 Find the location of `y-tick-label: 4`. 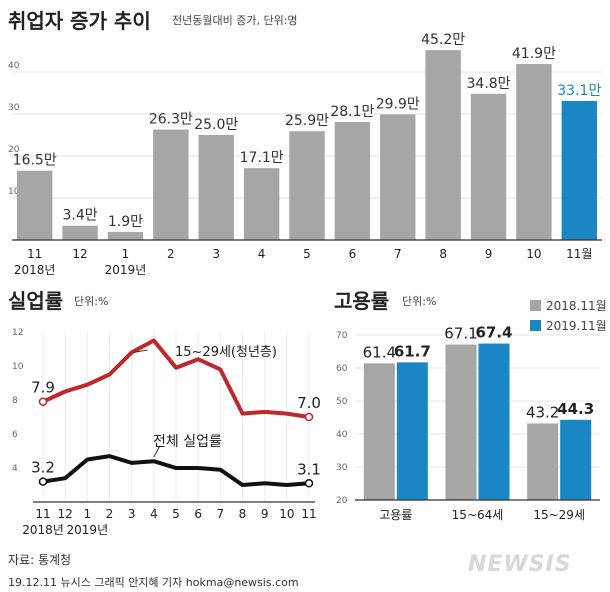

y-tick-label: 4 is located at coordinates (15, 469).